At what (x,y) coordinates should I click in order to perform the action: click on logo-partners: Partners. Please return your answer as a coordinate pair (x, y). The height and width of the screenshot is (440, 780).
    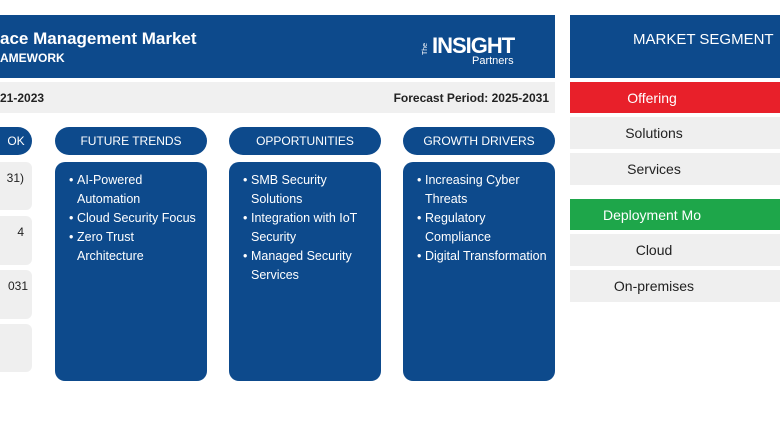
    Looking at the image, I should click on (493, 61).